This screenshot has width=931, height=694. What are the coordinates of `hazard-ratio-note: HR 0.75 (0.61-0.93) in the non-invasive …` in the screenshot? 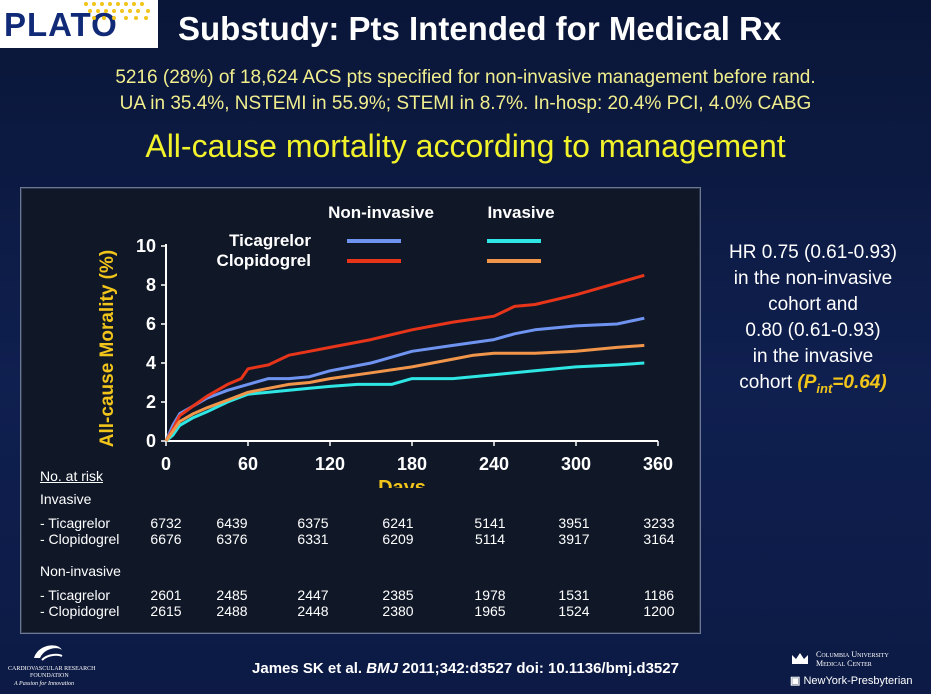 It's located at (813, 321).